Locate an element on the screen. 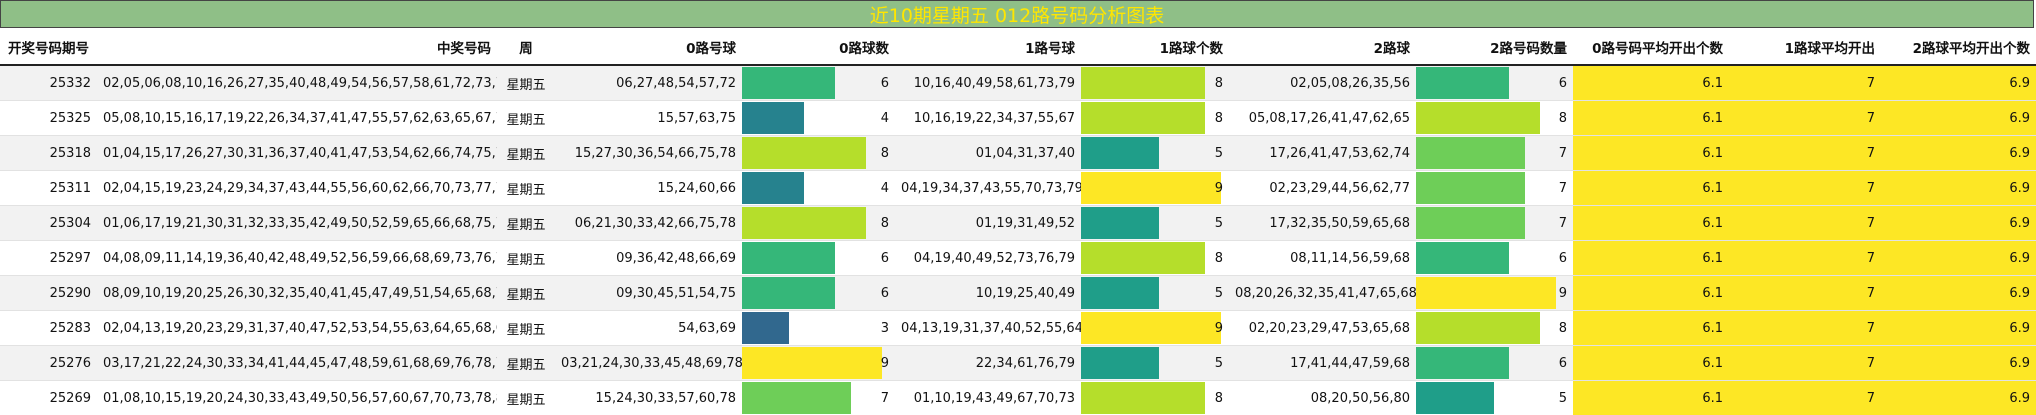  road2-cell: 08,20,26,32,35,41,47,65,68 is located at coordinates (1322, 293).